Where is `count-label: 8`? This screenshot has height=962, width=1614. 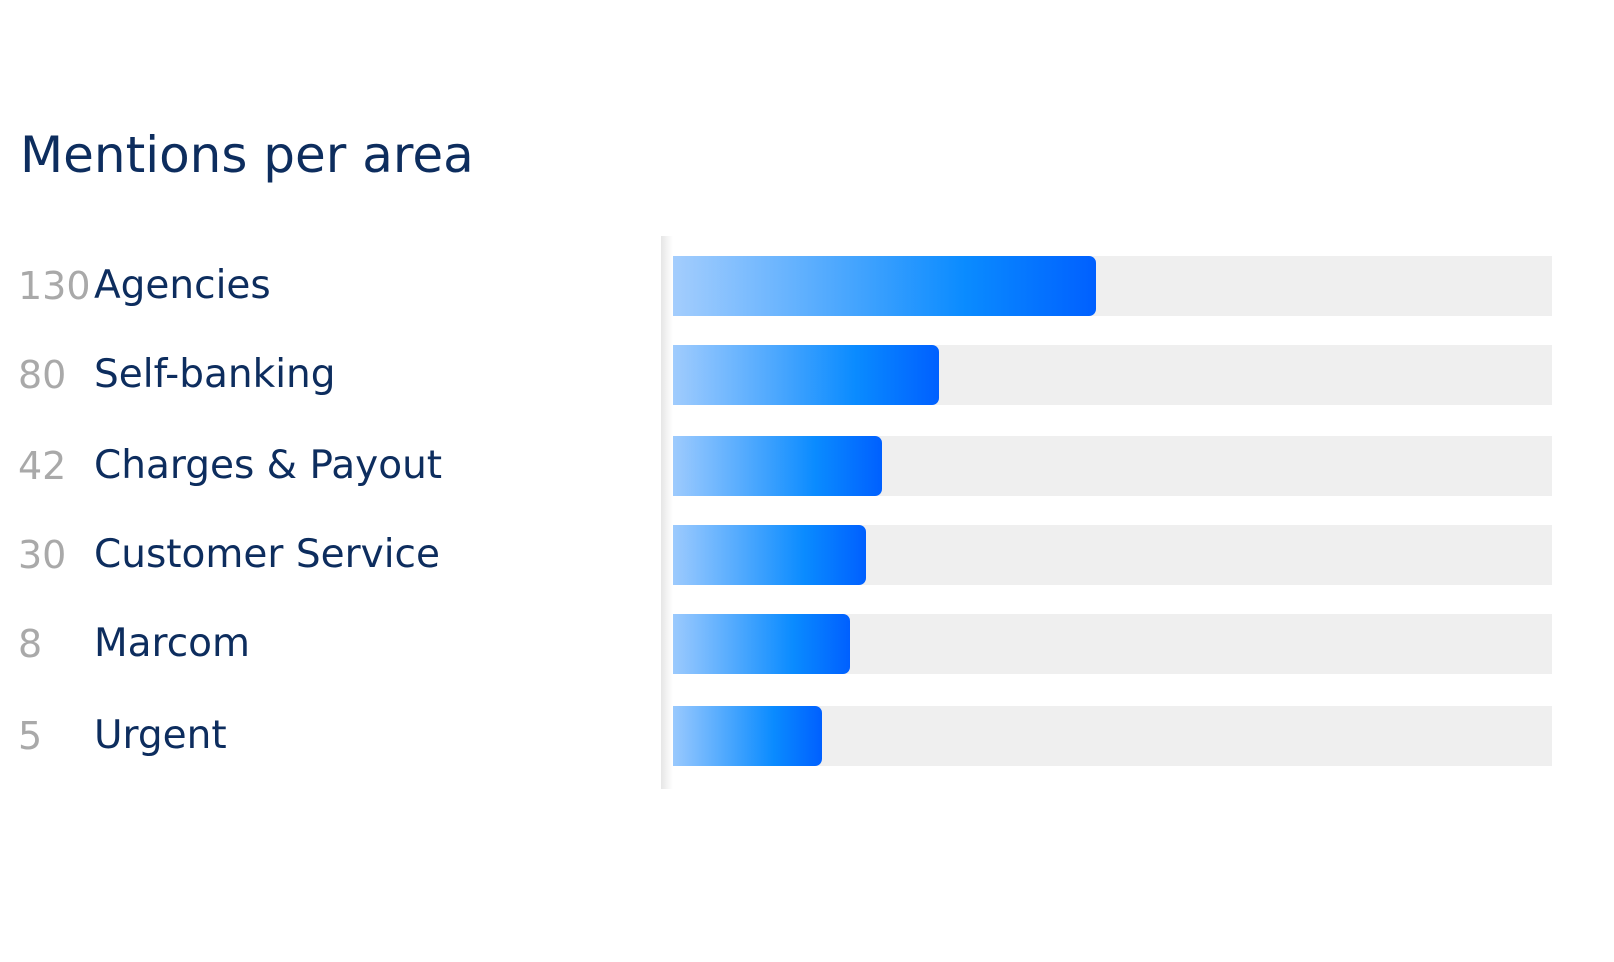 count-label: 8 is located at coordinates (30, 644).